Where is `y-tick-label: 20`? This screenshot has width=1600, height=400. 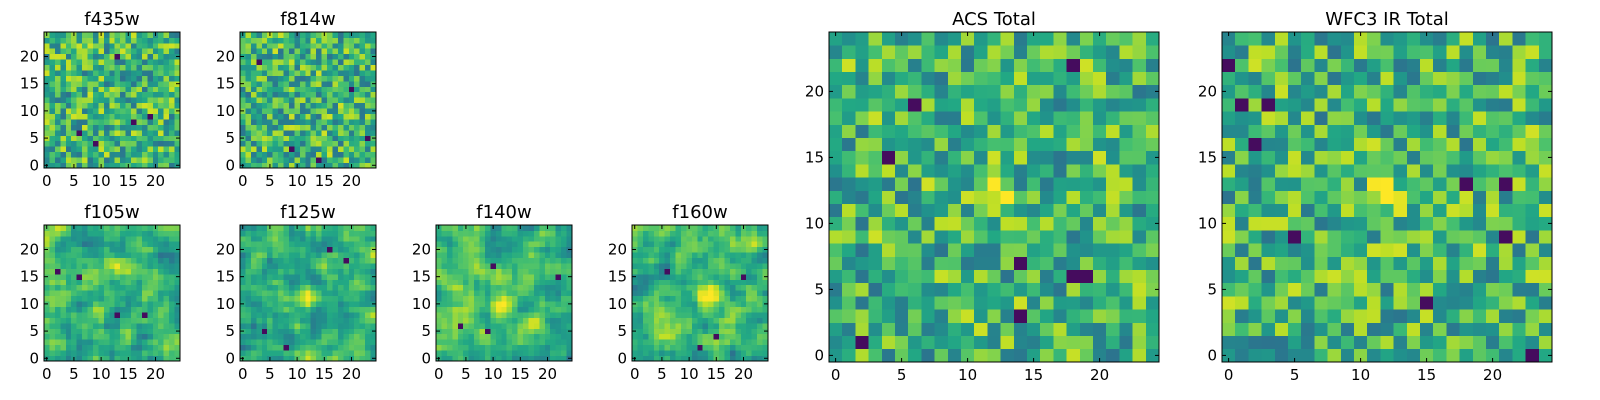
y-tick-label: 20 is located at coordinates (225, 249).